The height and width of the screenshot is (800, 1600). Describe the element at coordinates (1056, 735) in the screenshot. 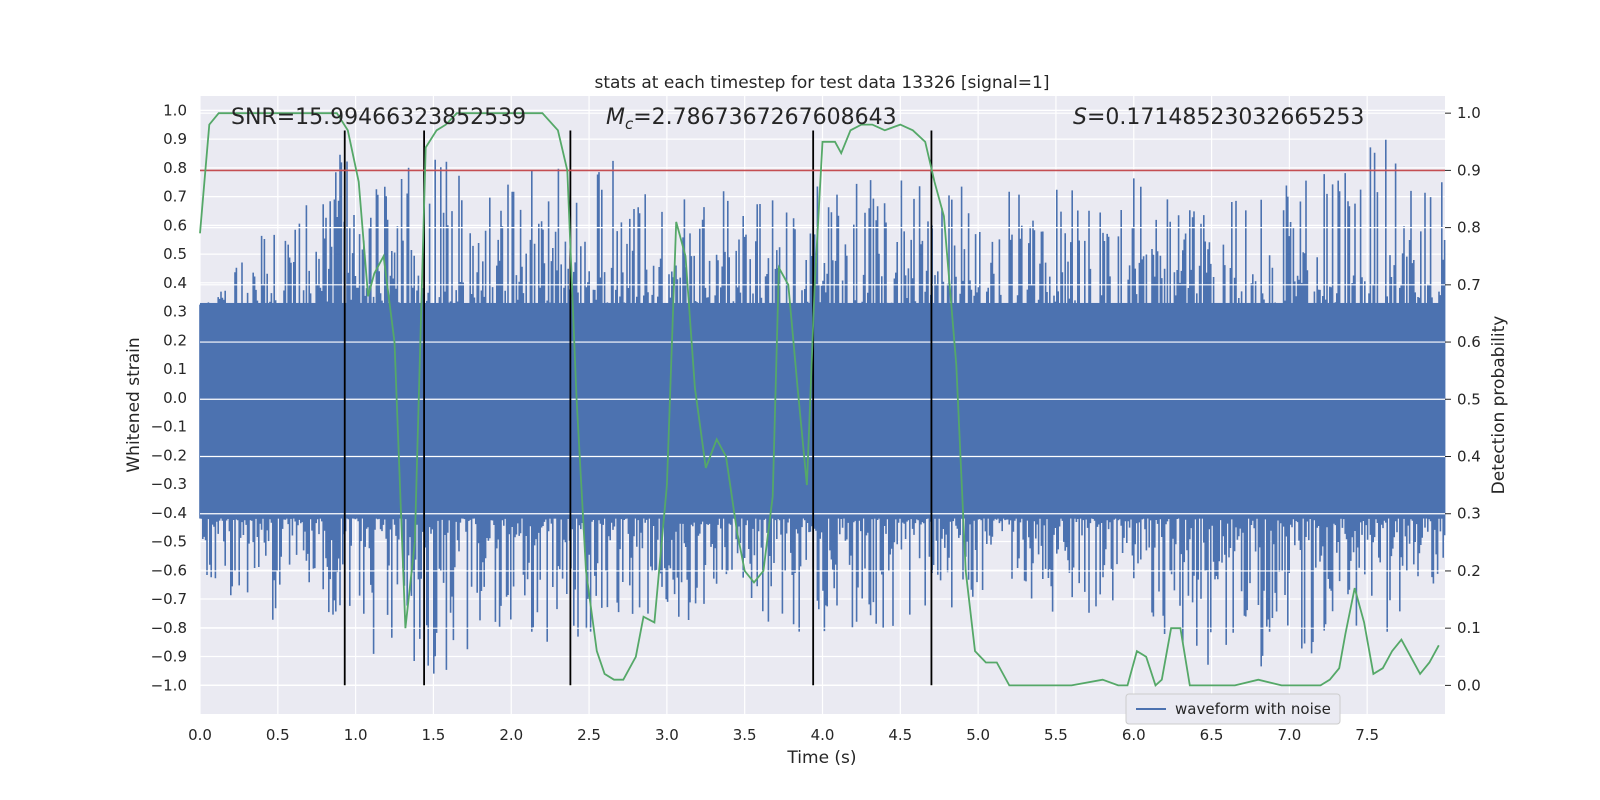

I see `x-tick-label: 5.5` at that location.